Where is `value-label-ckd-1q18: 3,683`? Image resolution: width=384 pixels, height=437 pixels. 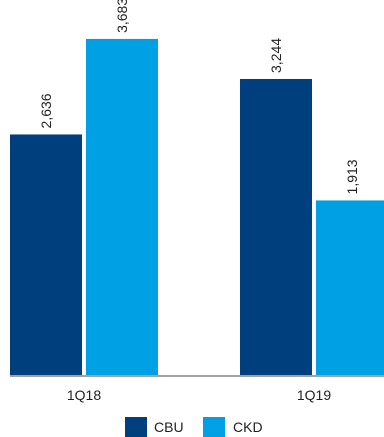
value-label-ckd-1q18: 3,683 is located at coordinates (122, 16).